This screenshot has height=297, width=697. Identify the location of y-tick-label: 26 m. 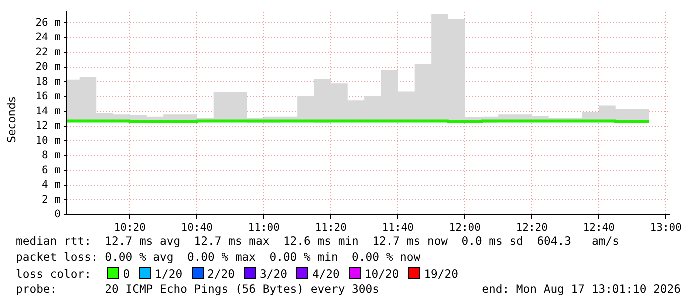
(48, 22).